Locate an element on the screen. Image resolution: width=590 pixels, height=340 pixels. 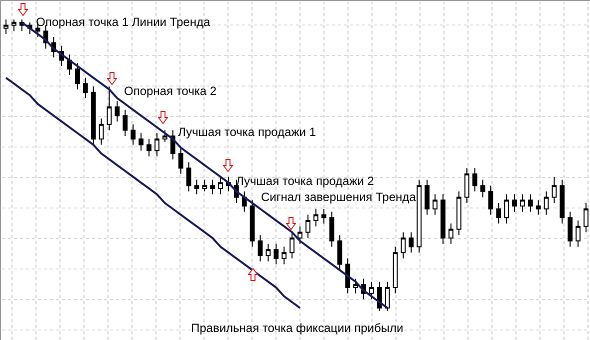
annotation: Лучшая точка продажи 2 is located at coordinates (305, 181).